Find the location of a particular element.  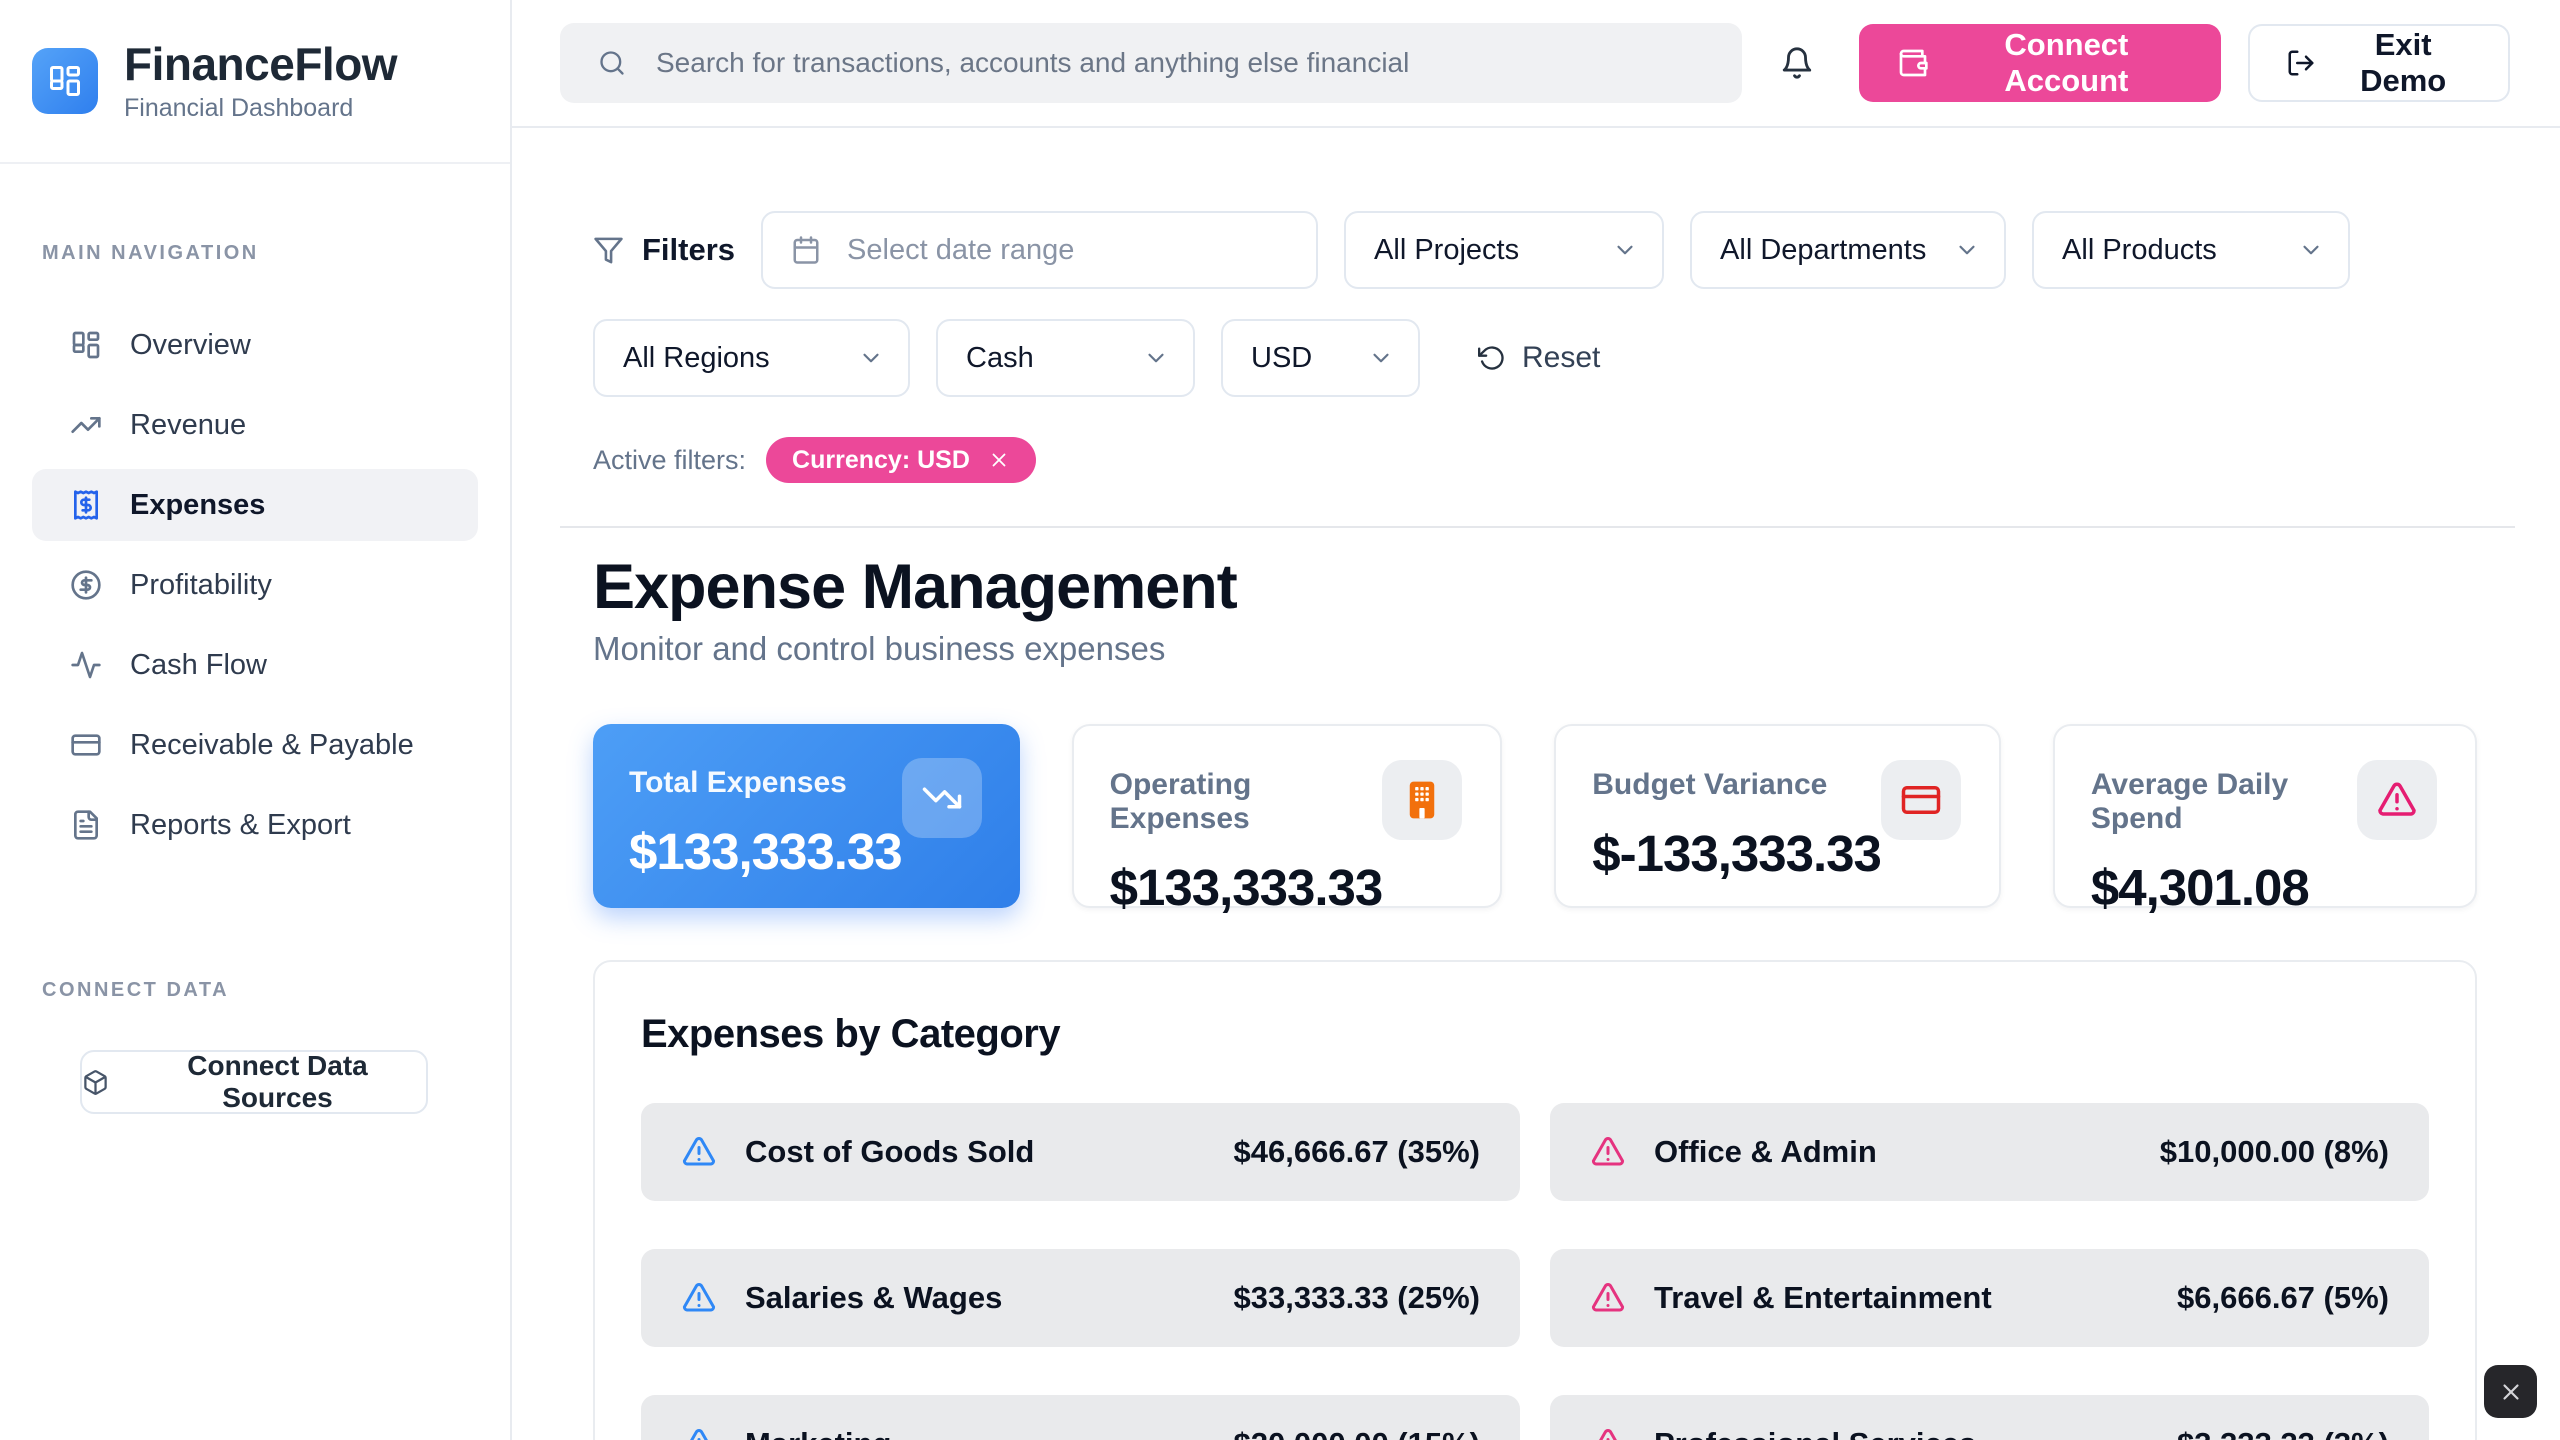

stat-card-average-daily-spend: Average Daily Spend $4,301.08 is located at coordinates (2264, 820).